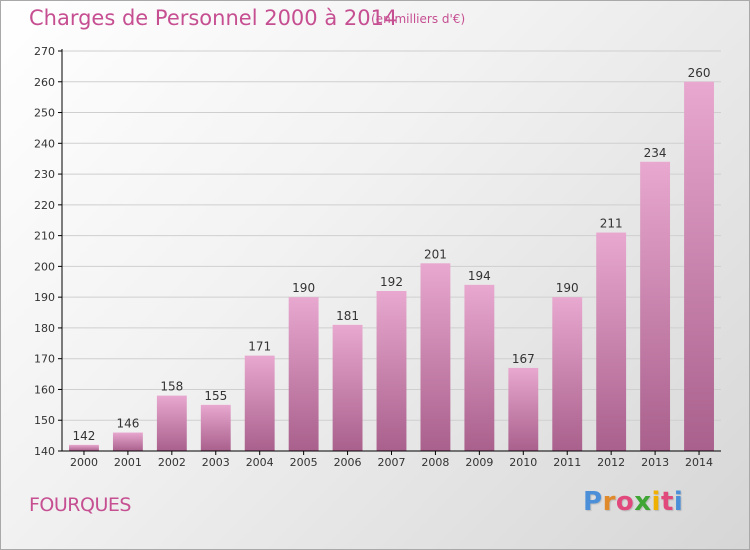 Image resolution: width=750 pixels, height=550 pixels. Describe the element at coordinates (44, 359) in the screenshot. I see `y-tick-label: 170` at that location.